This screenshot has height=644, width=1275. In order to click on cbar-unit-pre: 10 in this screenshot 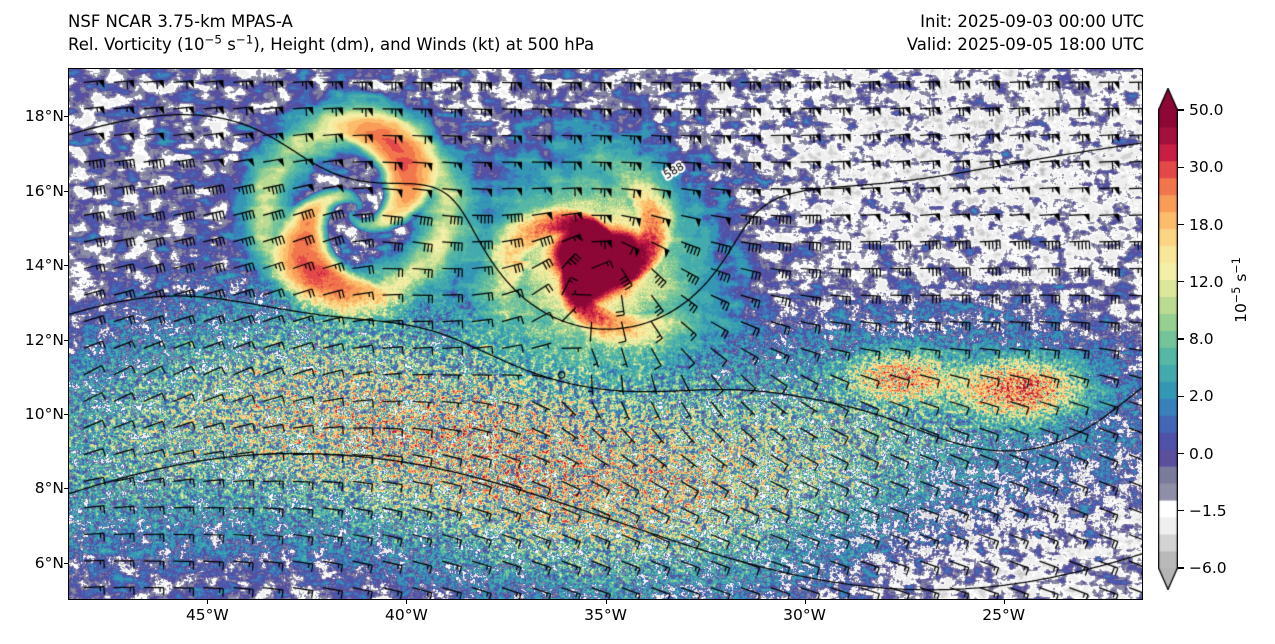, I will do `click(1241, 313)`.